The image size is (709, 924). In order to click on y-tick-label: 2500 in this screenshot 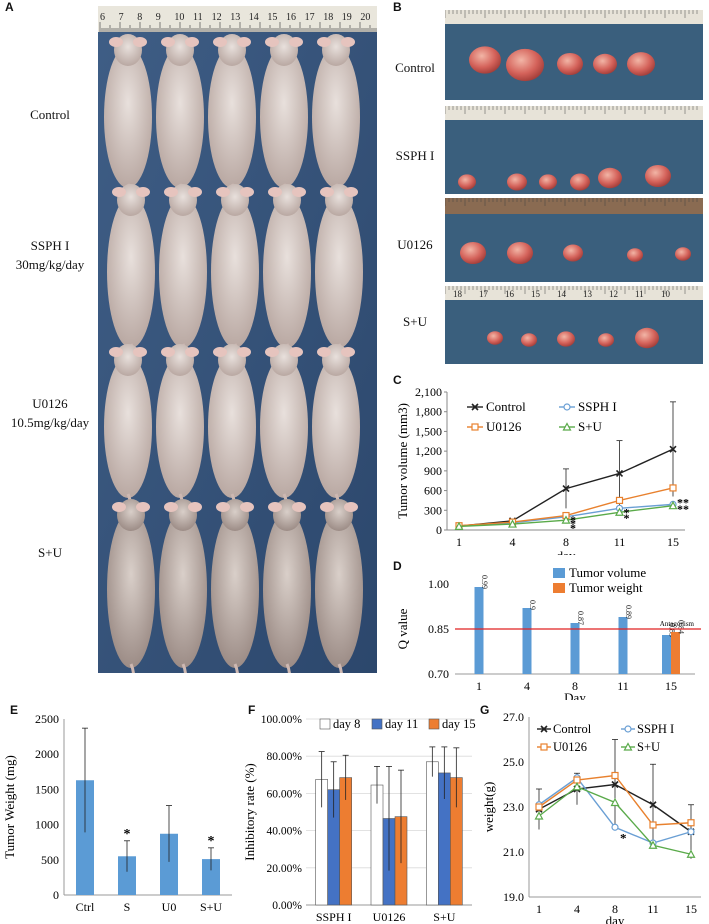, I will do `click(47, 719)`.